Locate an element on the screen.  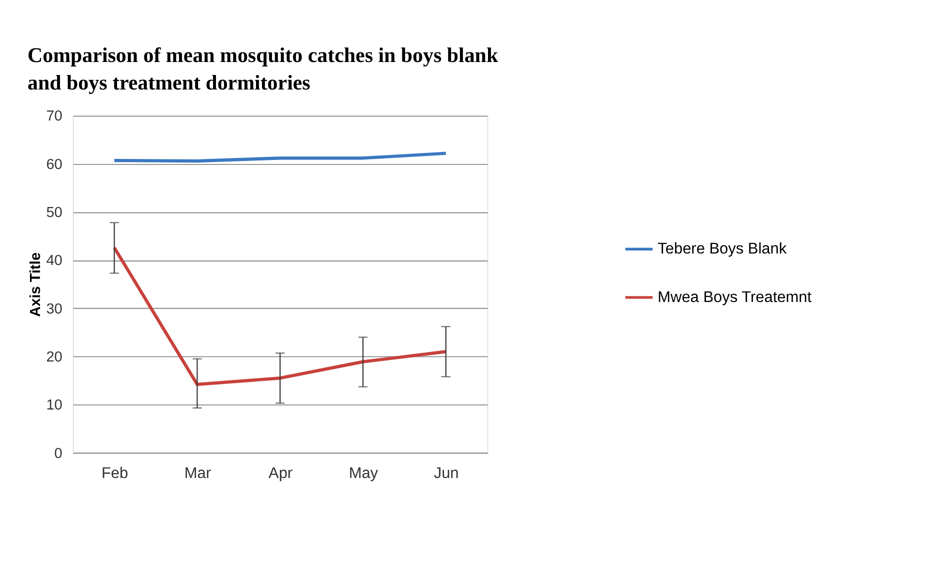
y-tick-label: 40 is located at coordinates (54, 261).